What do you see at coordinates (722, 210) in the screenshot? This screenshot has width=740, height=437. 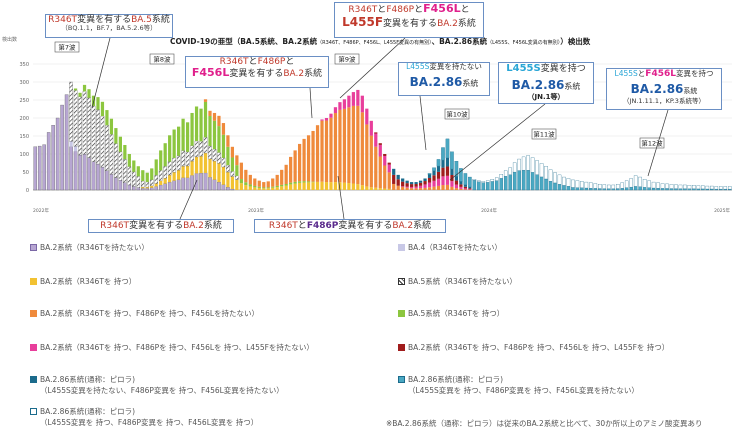 I see `year-label: 2025年` at bounding box center [722, 210].